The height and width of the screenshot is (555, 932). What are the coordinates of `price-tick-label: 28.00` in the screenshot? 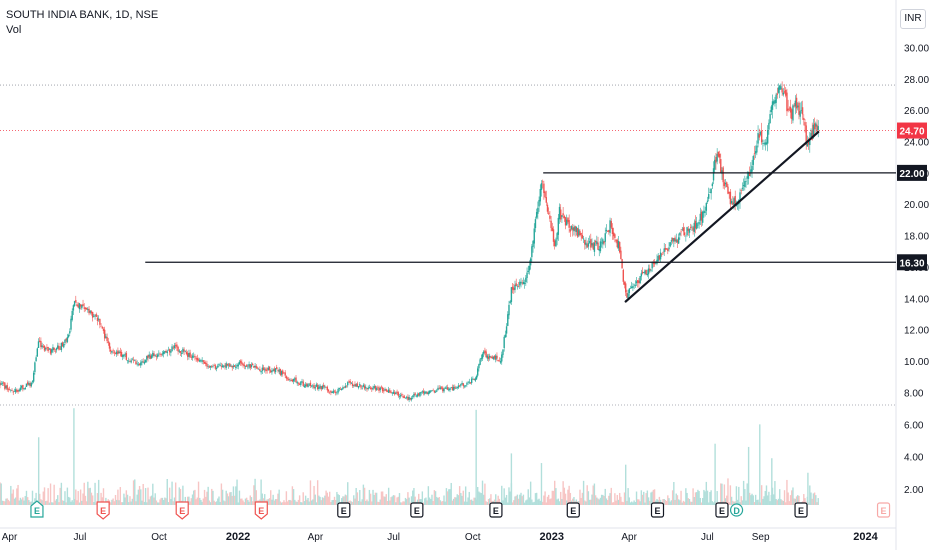 It's located at (916, 80).